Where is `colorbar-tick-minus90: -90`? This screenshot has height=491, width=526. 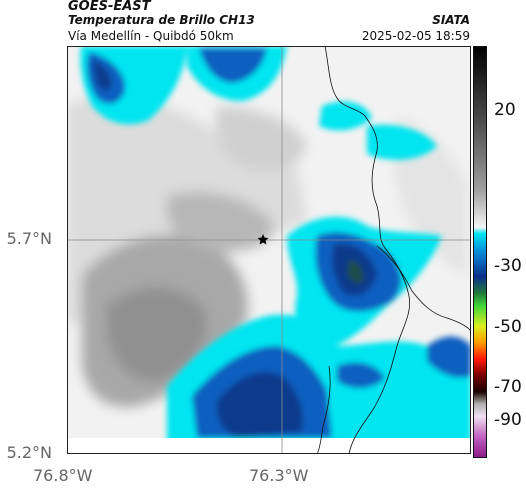
colorbar-tick-minus90: -90 is located at coordinates (508, 420).